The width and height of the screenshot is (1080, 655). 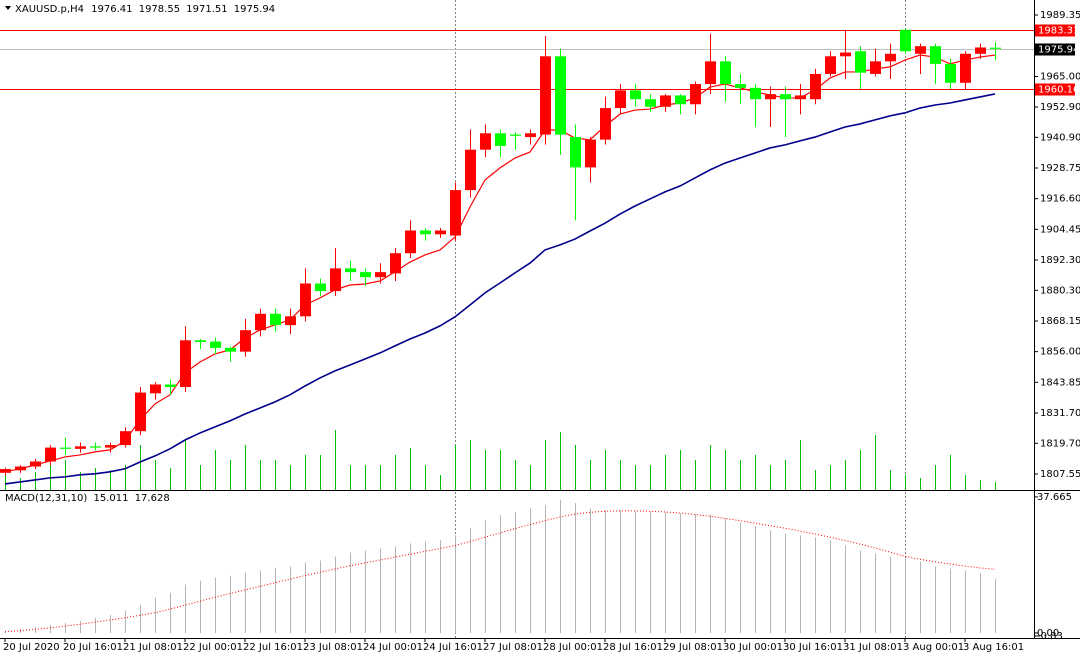 I want to click on y-tick-label: 1843.85, so click(x=1060, y=382).